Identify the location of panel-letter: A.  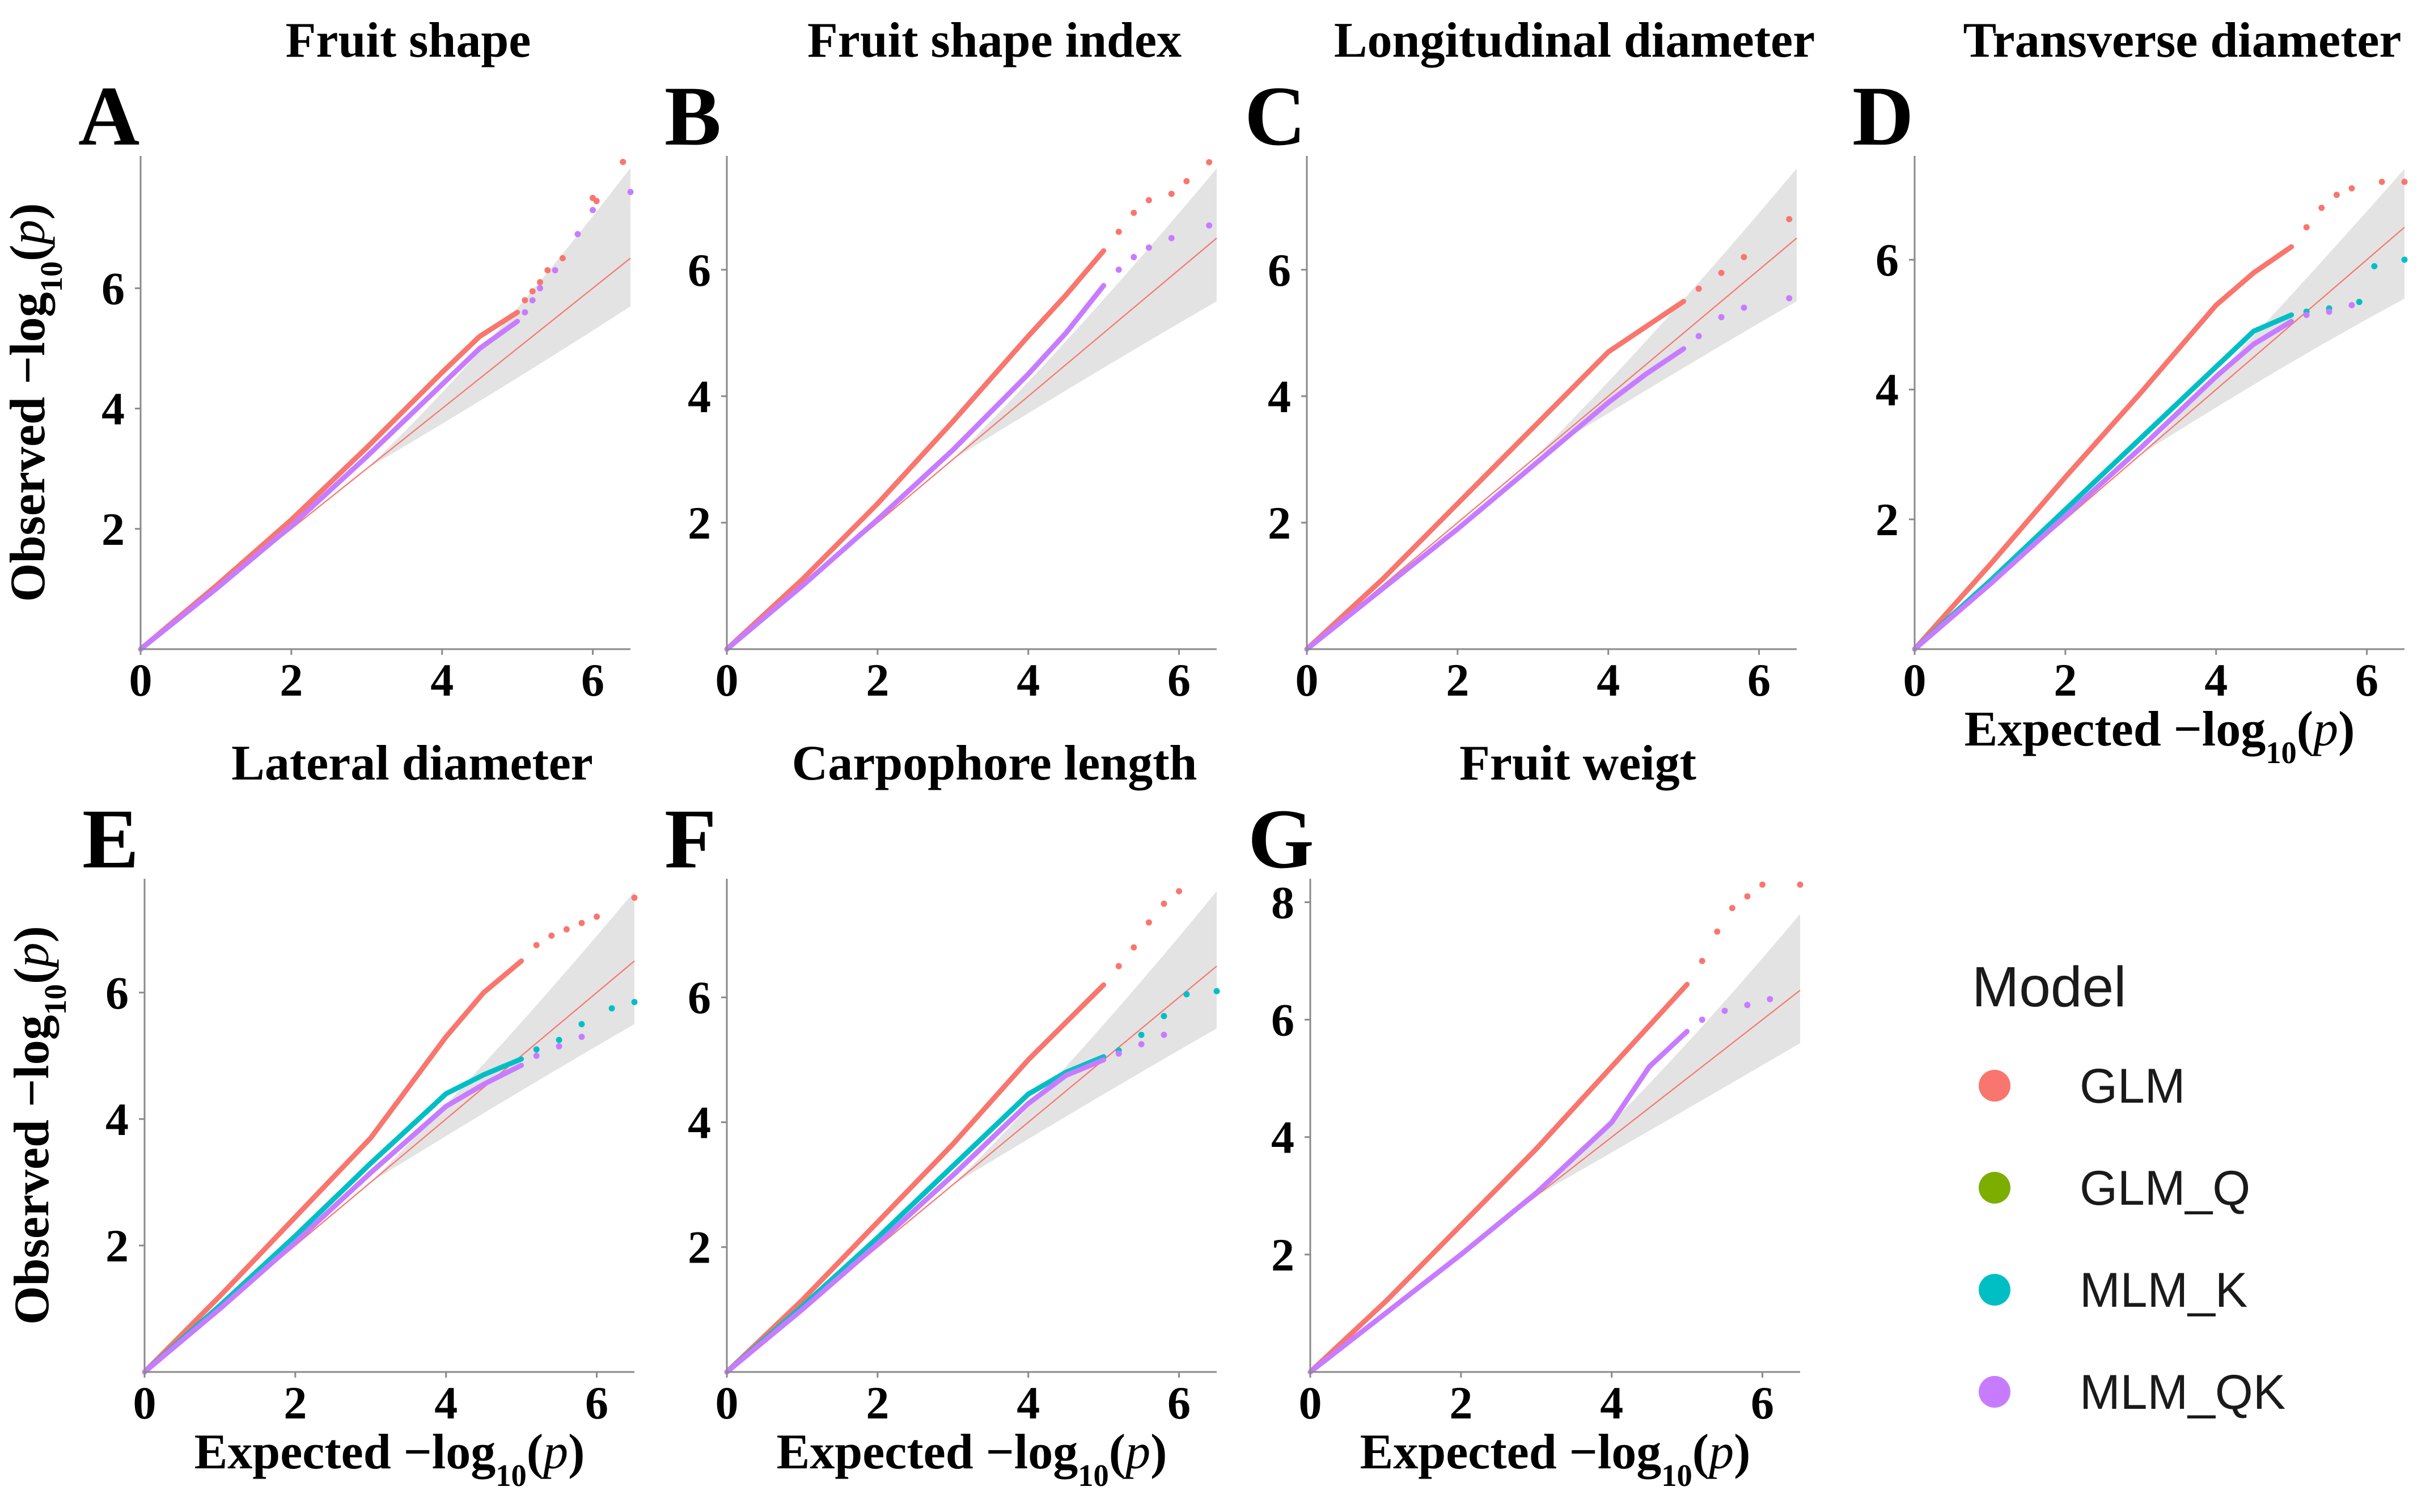
(108, 116).